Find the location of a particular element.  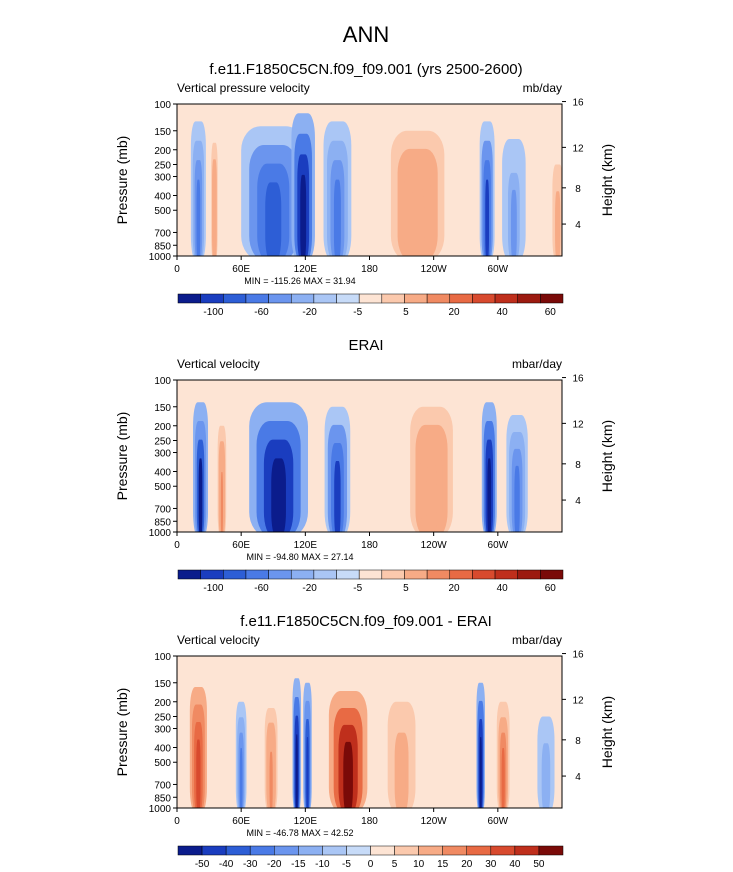

y-tick-label: 150 is located at coordinates (162, 132).